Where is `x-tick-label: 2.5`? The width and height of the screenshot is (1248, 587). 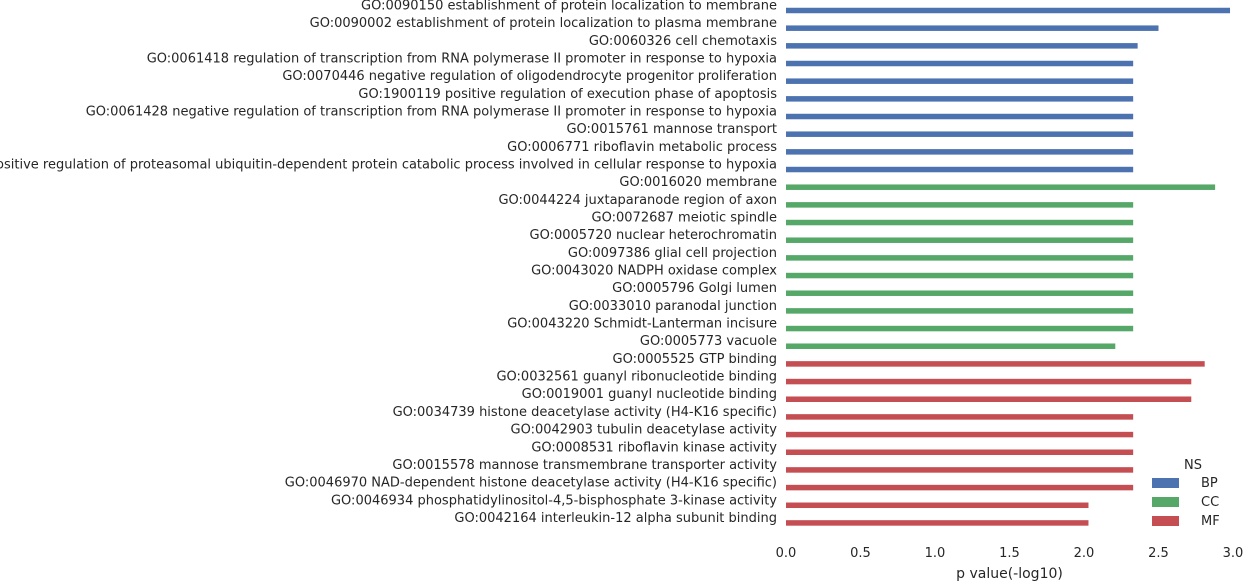 x-tick-label: 2.5 is located at coordinates (1158, 553).